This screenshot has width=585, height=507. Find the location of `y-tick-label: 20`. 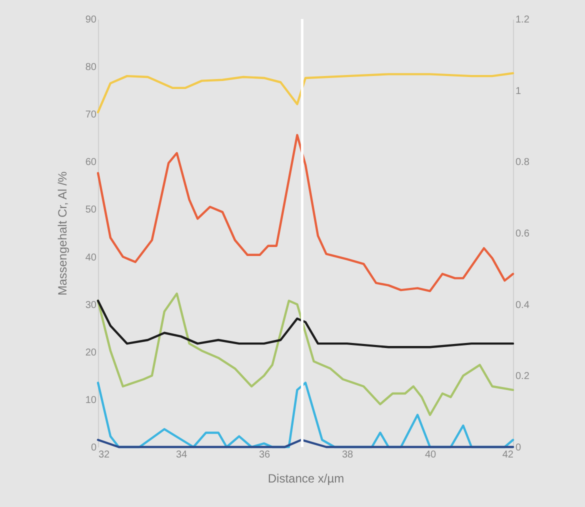

y-tick-label: 20 is located at coordinates (91, 352).